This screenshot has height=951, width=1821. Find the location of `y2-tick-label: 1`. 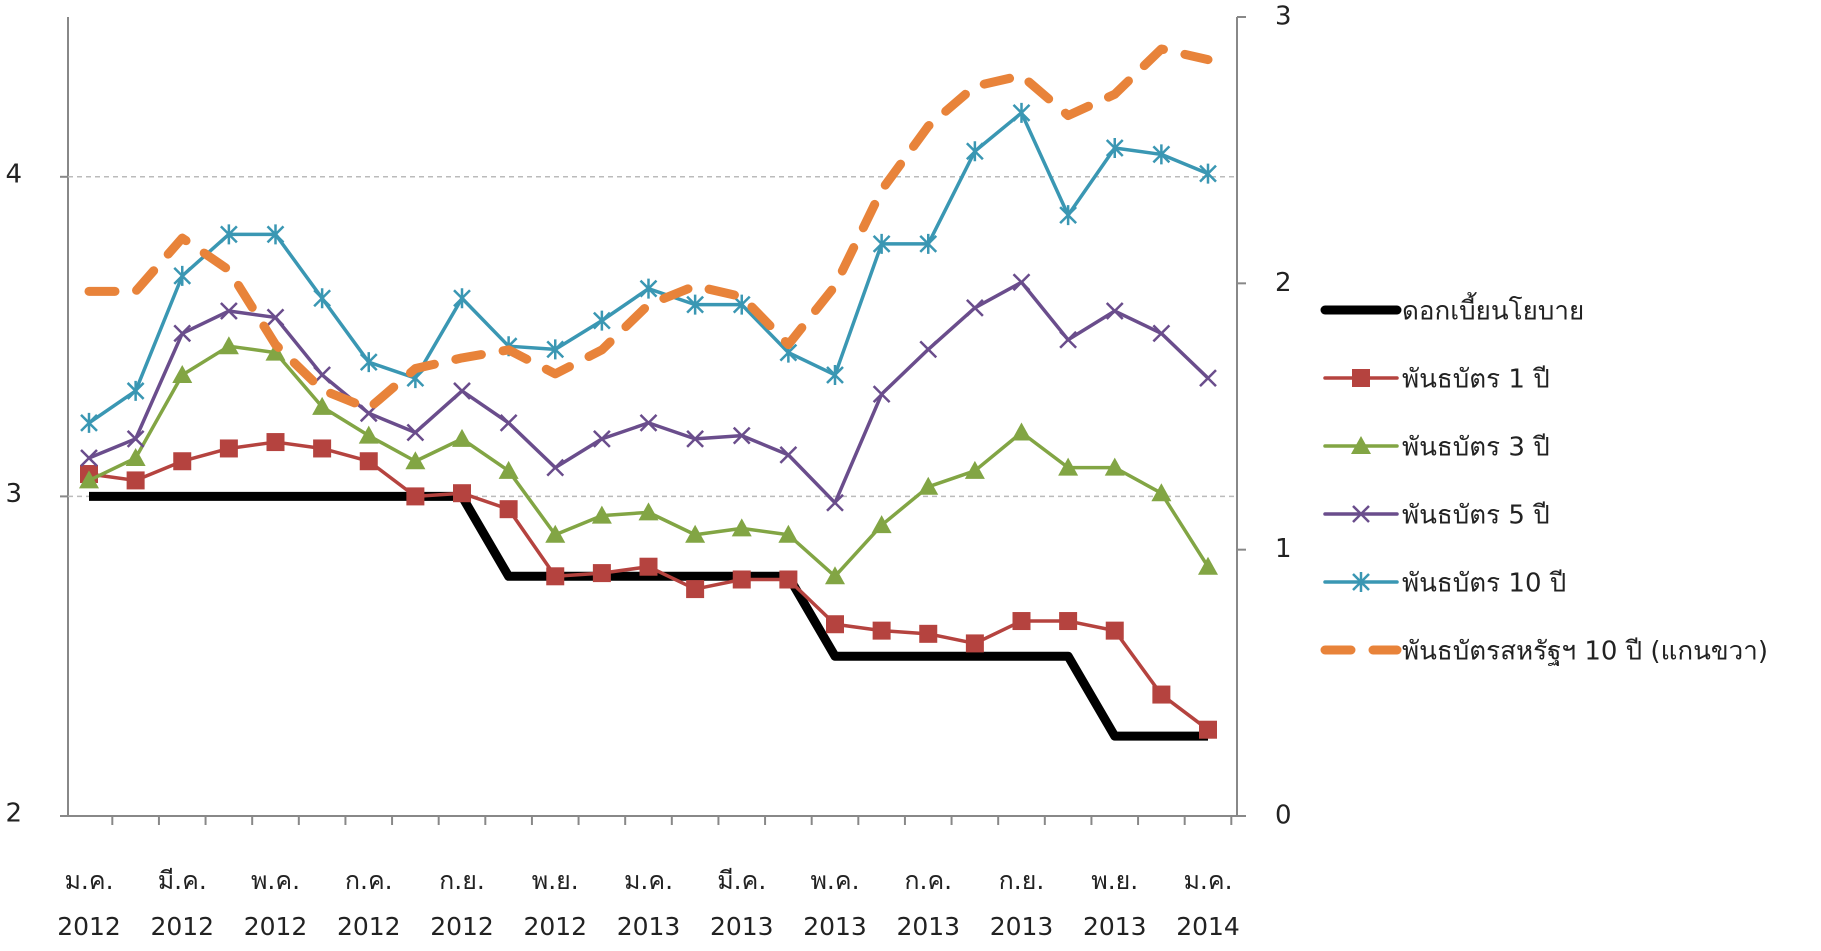

y2-tick-label: 1 is located at coordinates (1283, 549).